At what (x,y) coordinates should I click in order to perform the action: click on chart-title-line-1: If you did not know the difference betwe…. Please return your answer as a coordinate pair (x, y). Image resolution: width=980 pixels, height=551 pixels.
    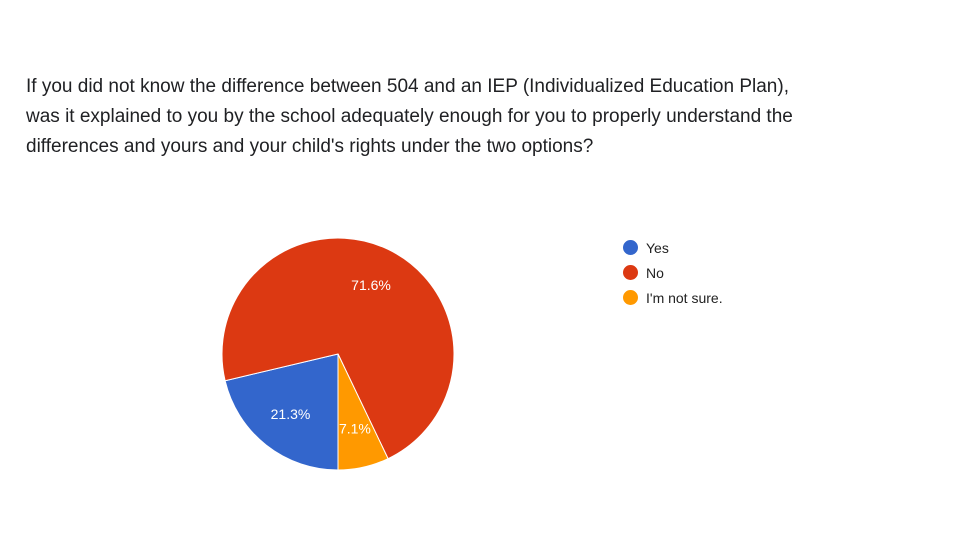
    Looking at the image, I should click on (407, 86).